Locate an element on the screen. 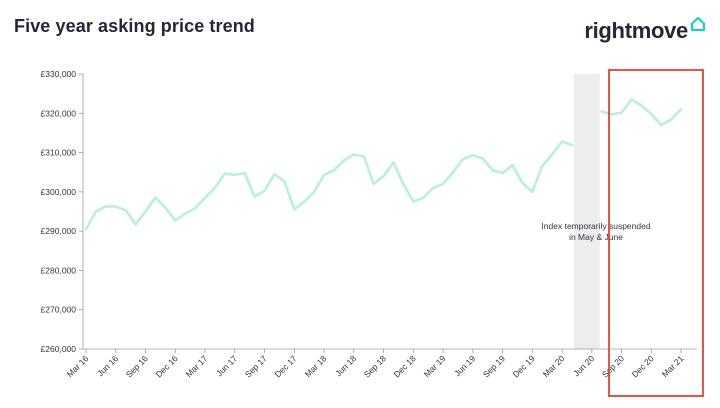 Image resolution: width=720 pixels, height=408 pixels. x-tick-label: Dec 18 is located at coordinates (405, 366).